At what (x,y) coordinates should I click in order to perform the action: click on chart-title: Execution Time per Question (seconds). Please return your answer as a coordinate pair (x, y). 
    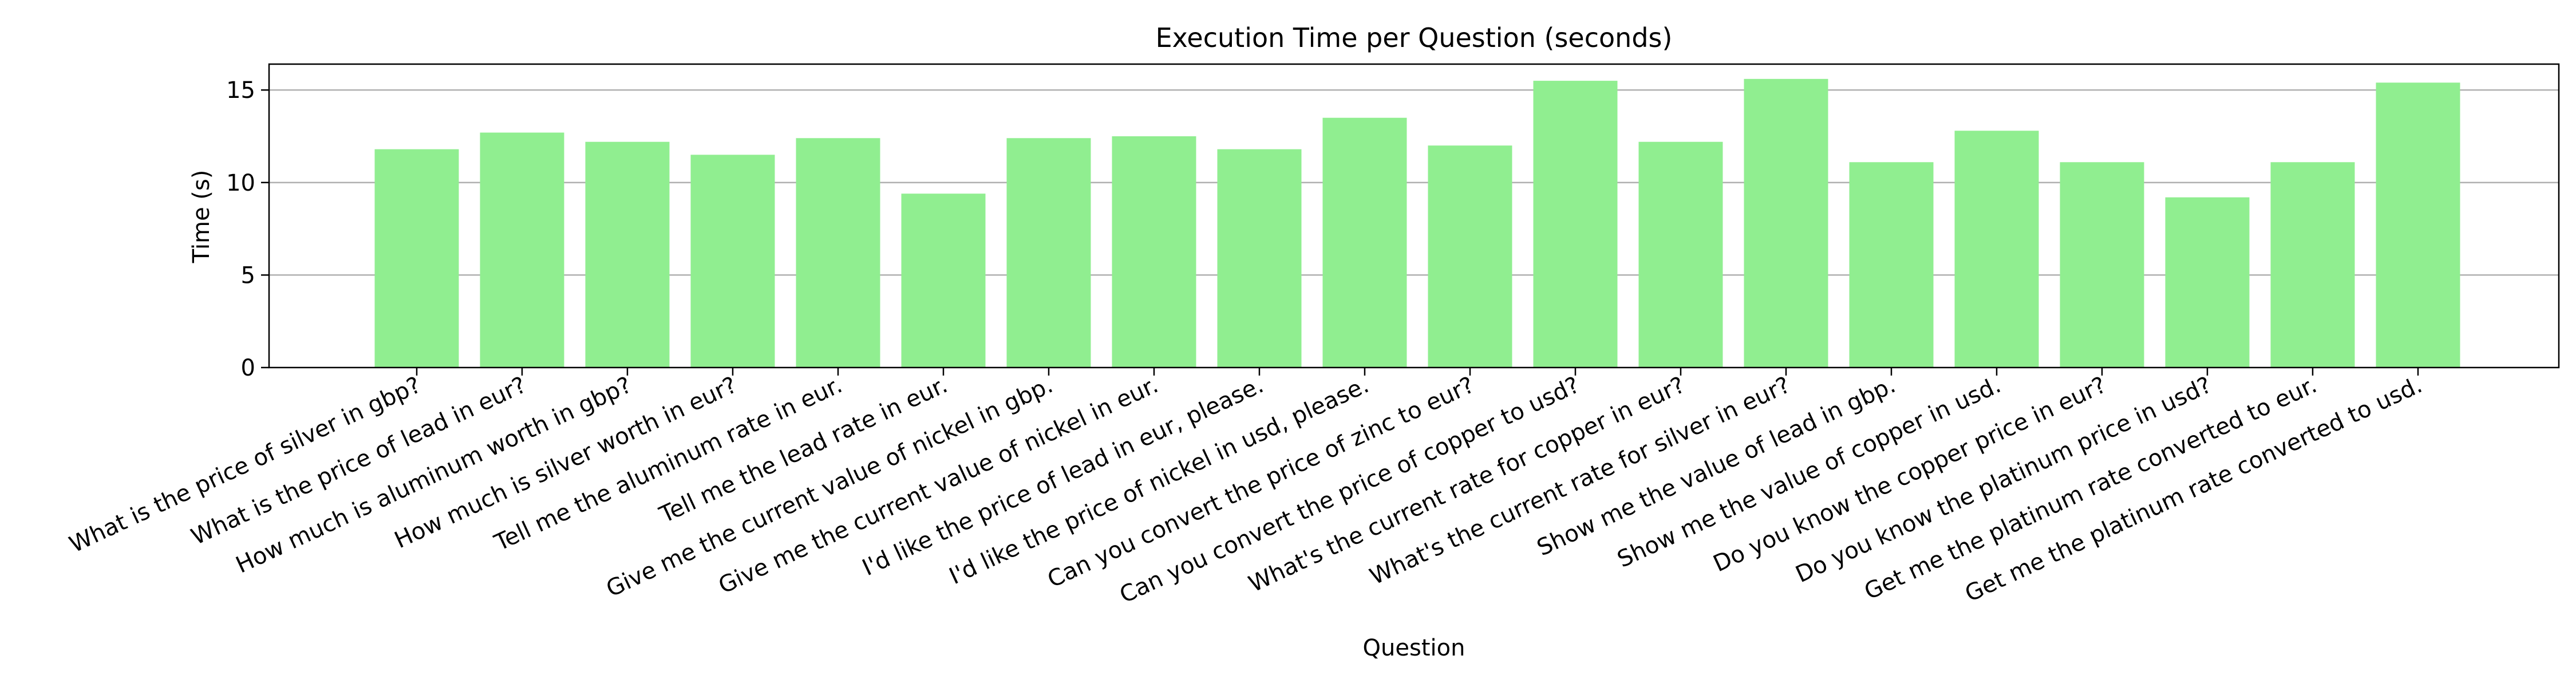
    Looking at the image, I should click on (1414, 38).